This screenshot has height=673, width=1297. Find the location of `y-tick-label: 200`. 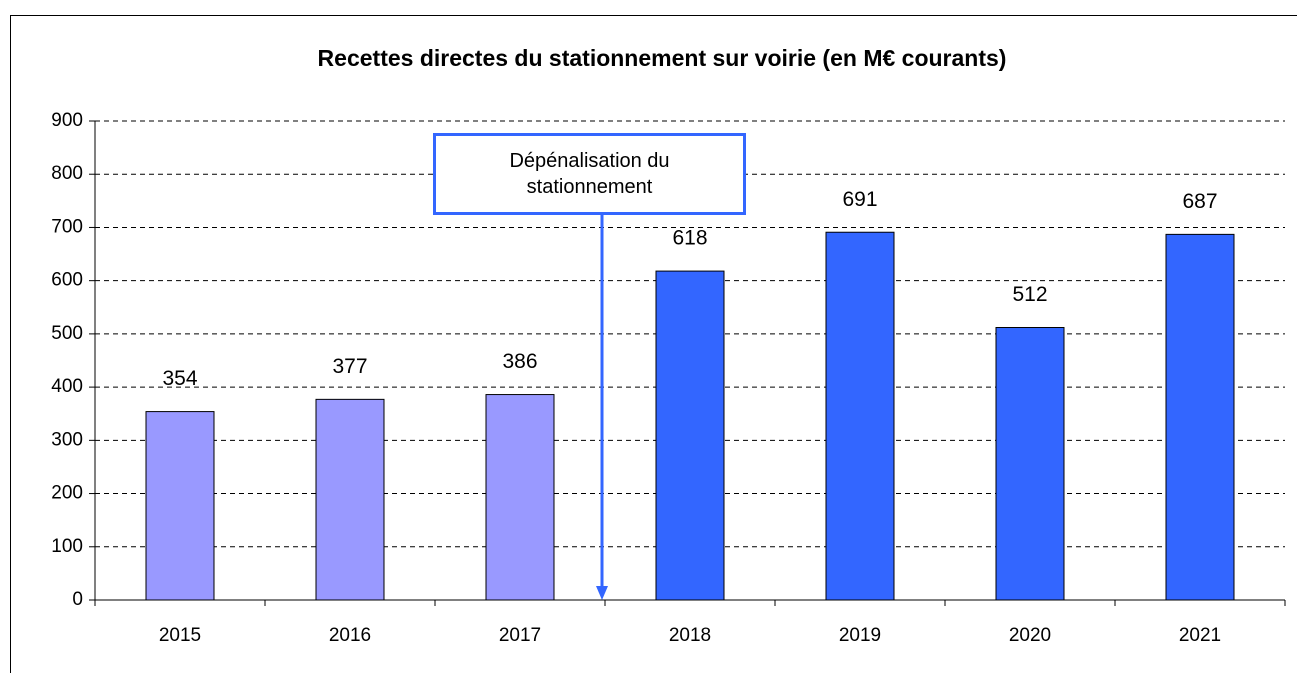

y-tick-label: 200 is located at coordinates (67, 493).